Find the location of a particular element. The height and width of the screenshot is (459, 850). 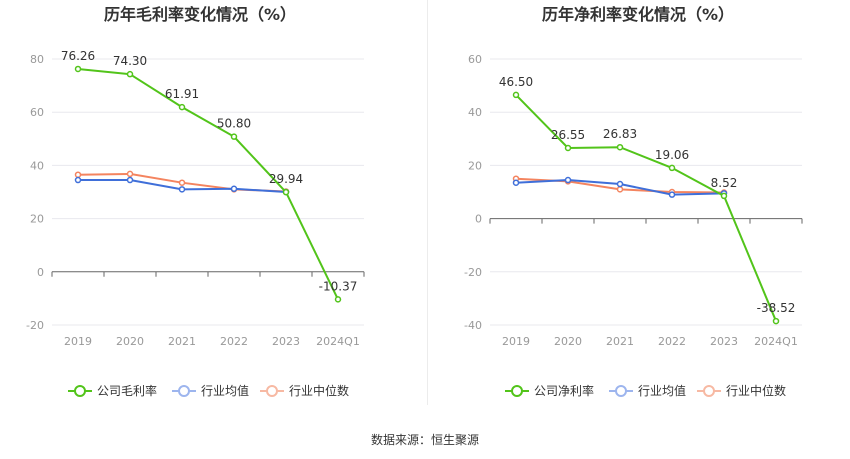

chart-0-legend-1-marker is located at coordinates (184, 391).